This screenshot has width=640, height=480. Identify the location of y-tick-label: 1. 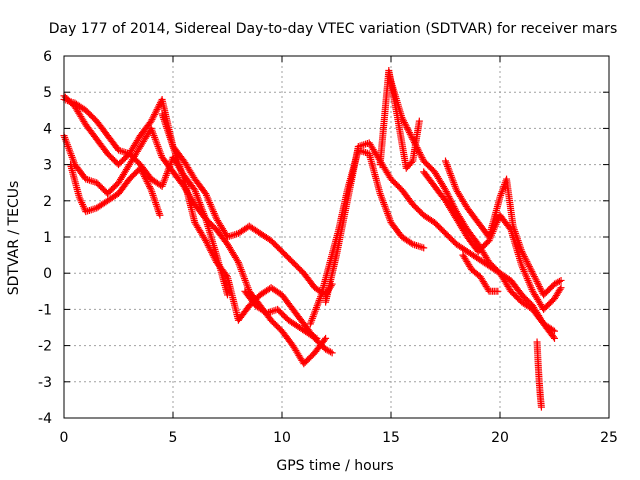
(47, 238).